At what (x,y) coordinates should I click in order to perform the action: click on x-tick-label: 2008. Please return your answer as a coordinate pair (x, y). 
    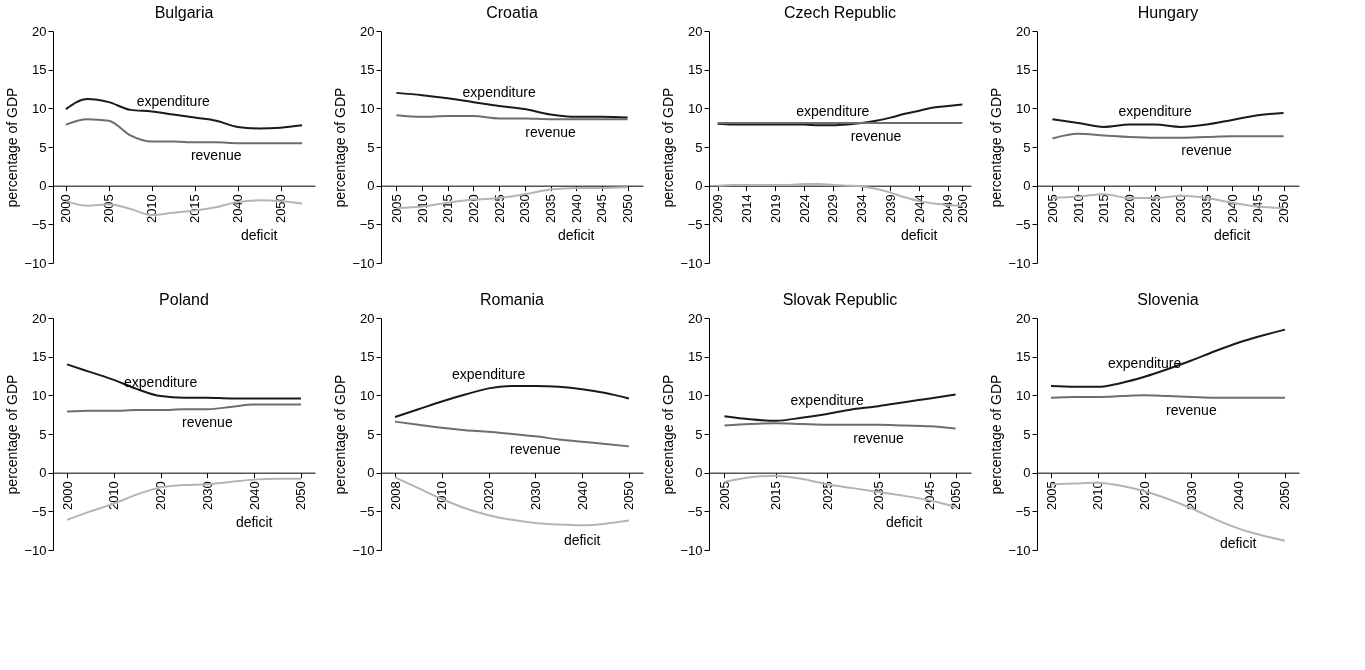
    Looking at the image, I should click on (395, 496).